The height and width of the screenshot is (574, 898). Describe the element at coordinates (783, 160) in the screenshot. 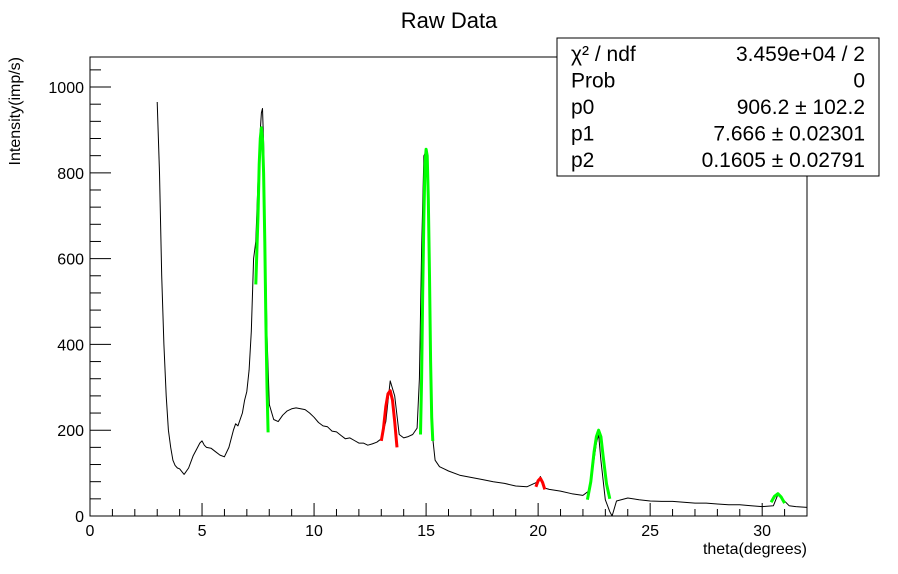

I see `stat-value: 0.1605 ± 0.02791` at that location.